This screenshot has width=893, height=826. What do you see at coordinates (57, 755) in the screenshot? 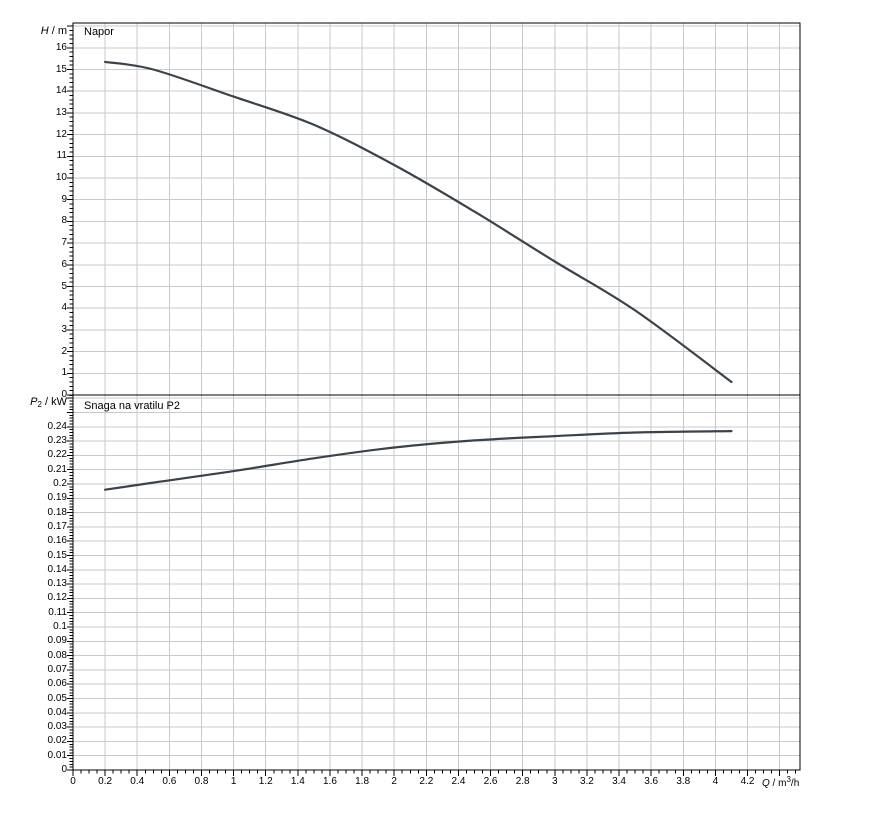
I see `power-y-tick-label: 0.01` at bounding box center [57, 755].